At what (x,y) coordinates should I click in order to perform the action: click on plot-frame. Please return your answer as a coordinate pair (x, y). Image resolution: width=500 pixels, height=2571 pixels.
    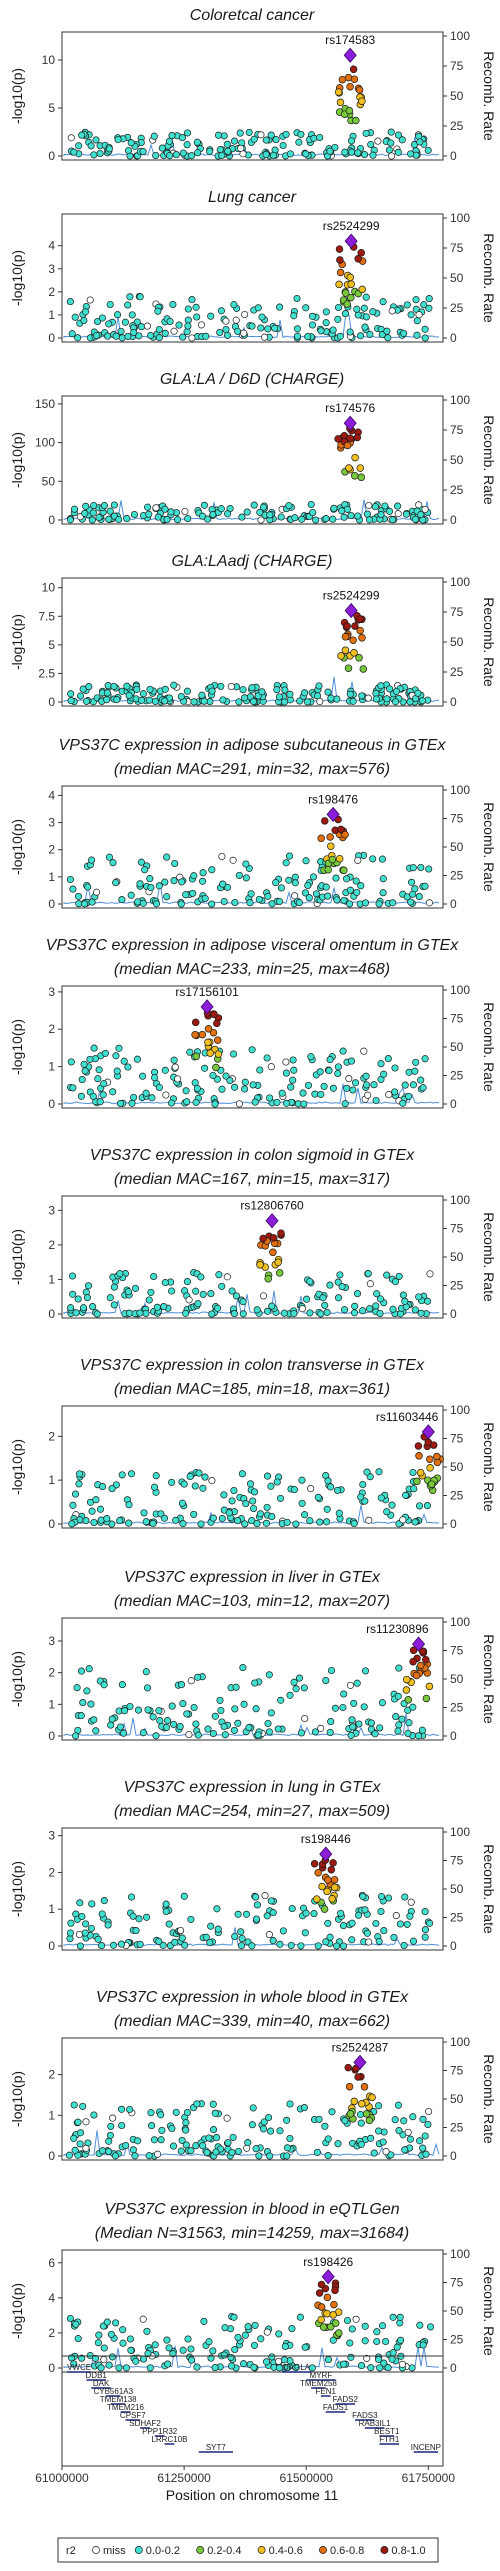
    Looking at the image, I should click on (252, 1679).